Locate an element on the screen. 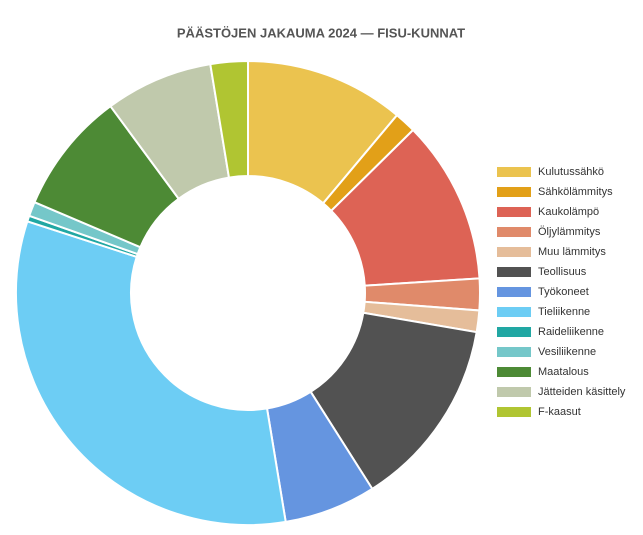 The height and width of the screenshot is (535, 643). legend-label: Teollisuus is located at coordinates (562, 272).